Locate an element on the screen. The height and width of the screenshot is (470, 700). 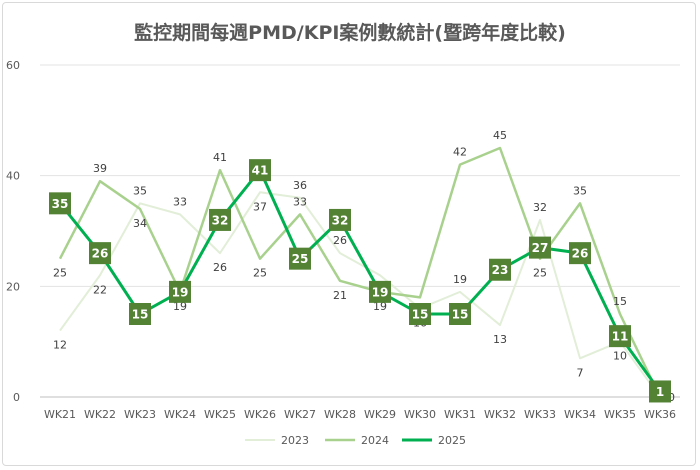
data-label-value: 25 is located at coordinates (300, 259).